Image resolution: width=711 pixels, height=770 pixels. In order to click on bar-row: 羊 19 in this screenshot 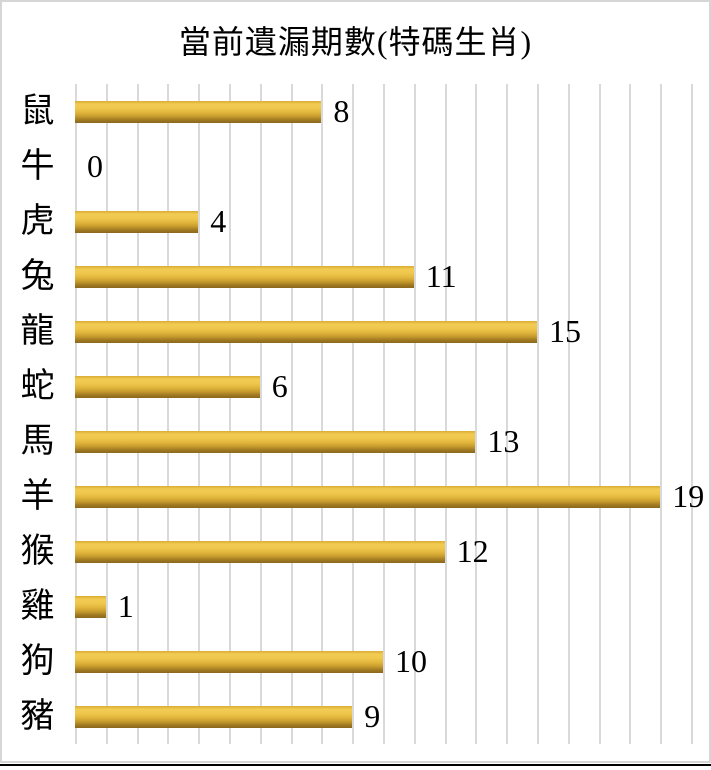, I will do `click(355, 496)`.